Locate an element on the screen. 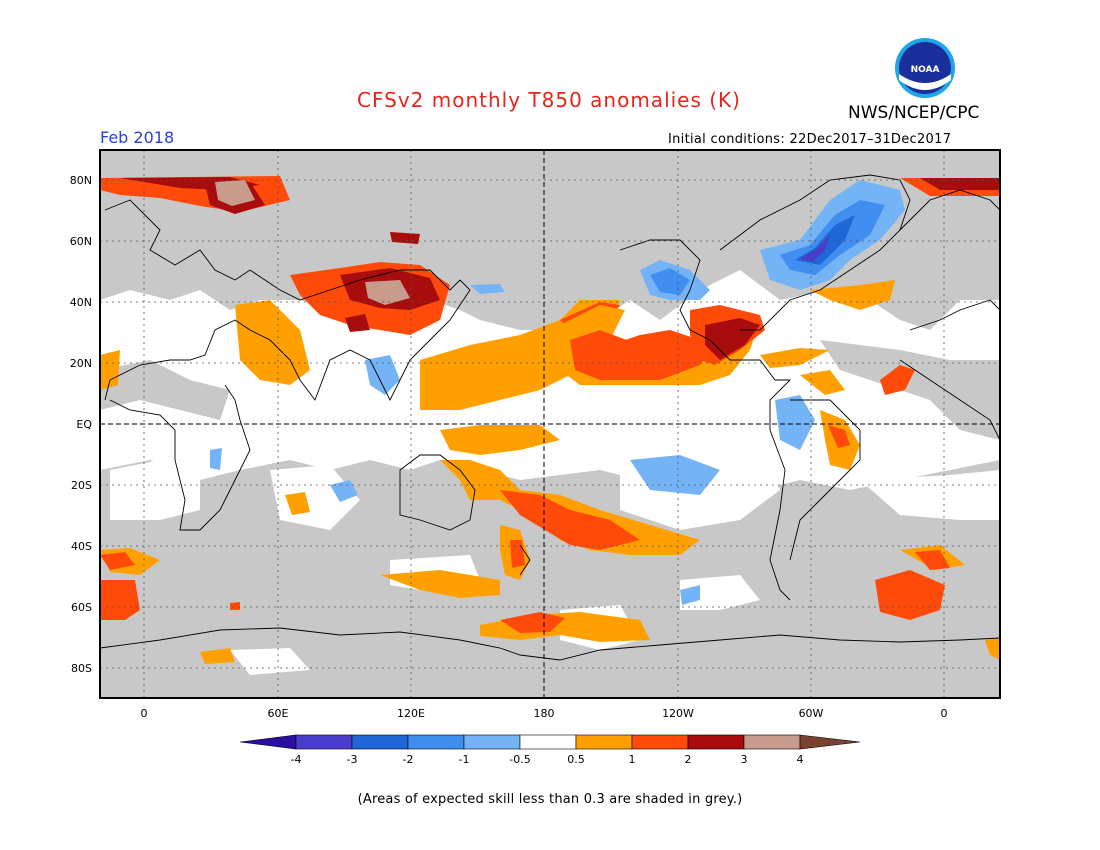 The image size is (1100, 850). noaa-logo: NOAA is located at coordinates (925, 68).